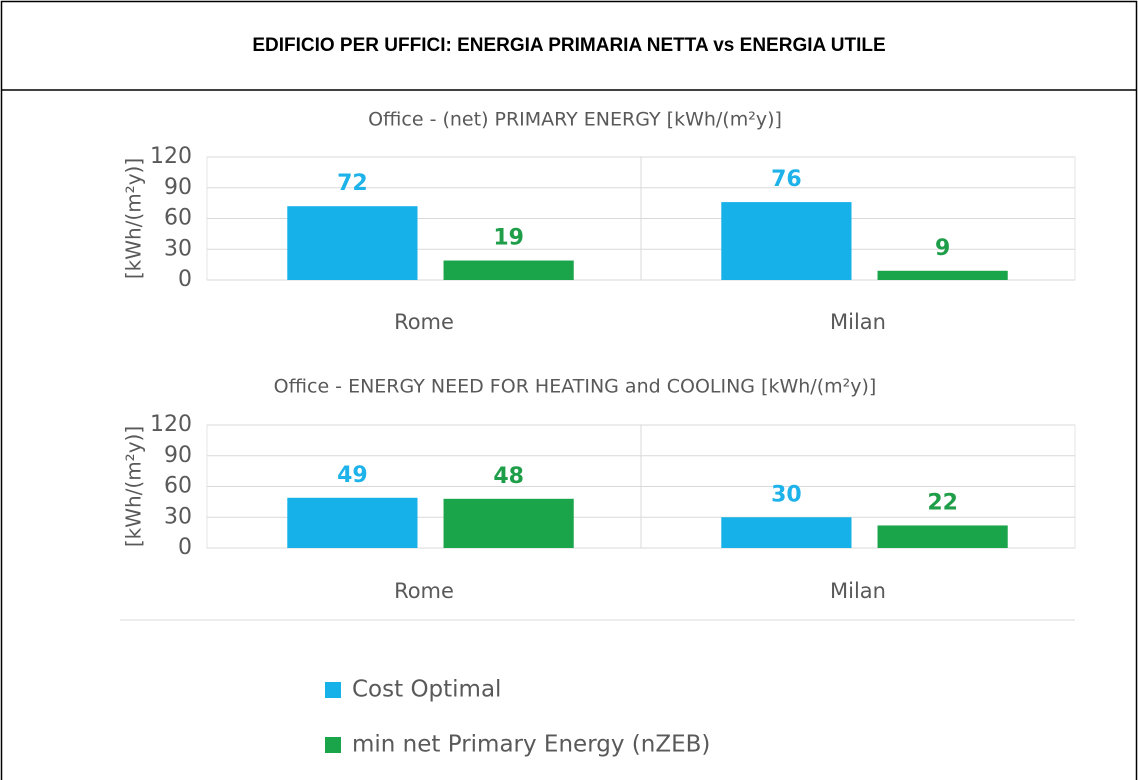  What do you see at coordinates (352, 475) in the screenshot?
I see `data-label: 49` at bounding box center [352, 475].